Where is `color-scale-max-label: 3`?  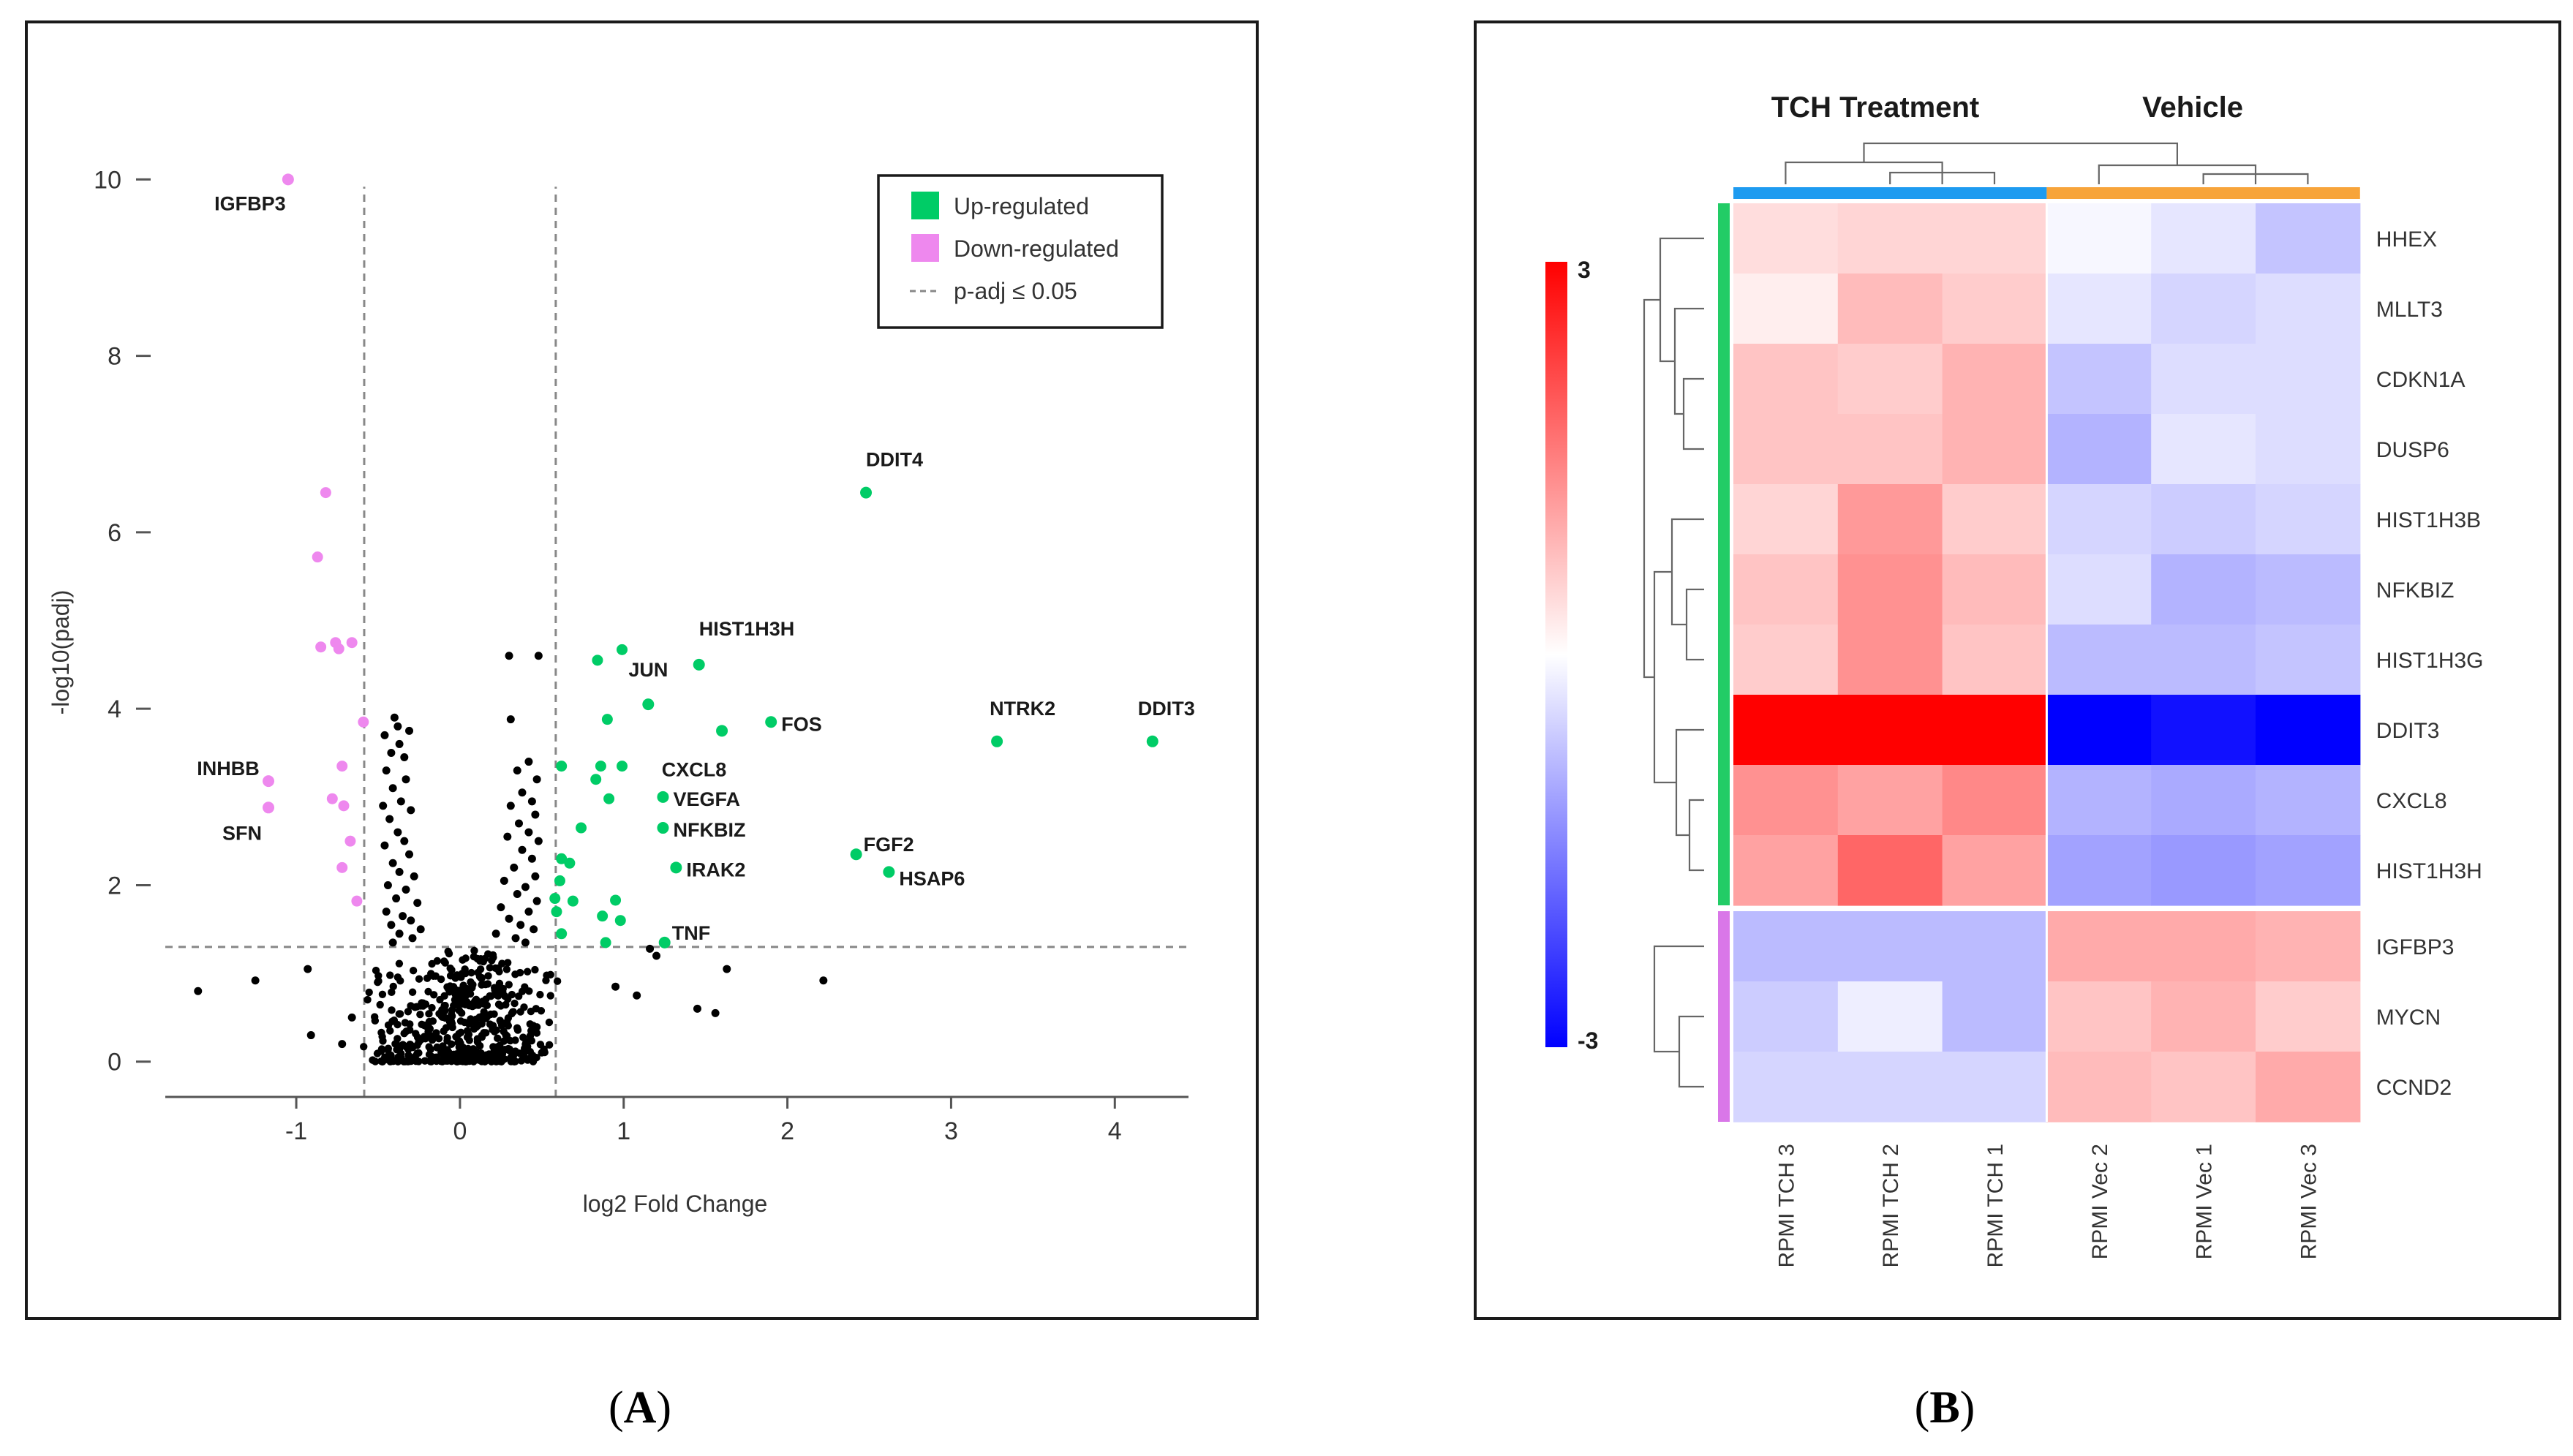 color-scale-max-label: 3 is located at coordinates (1585, 270).